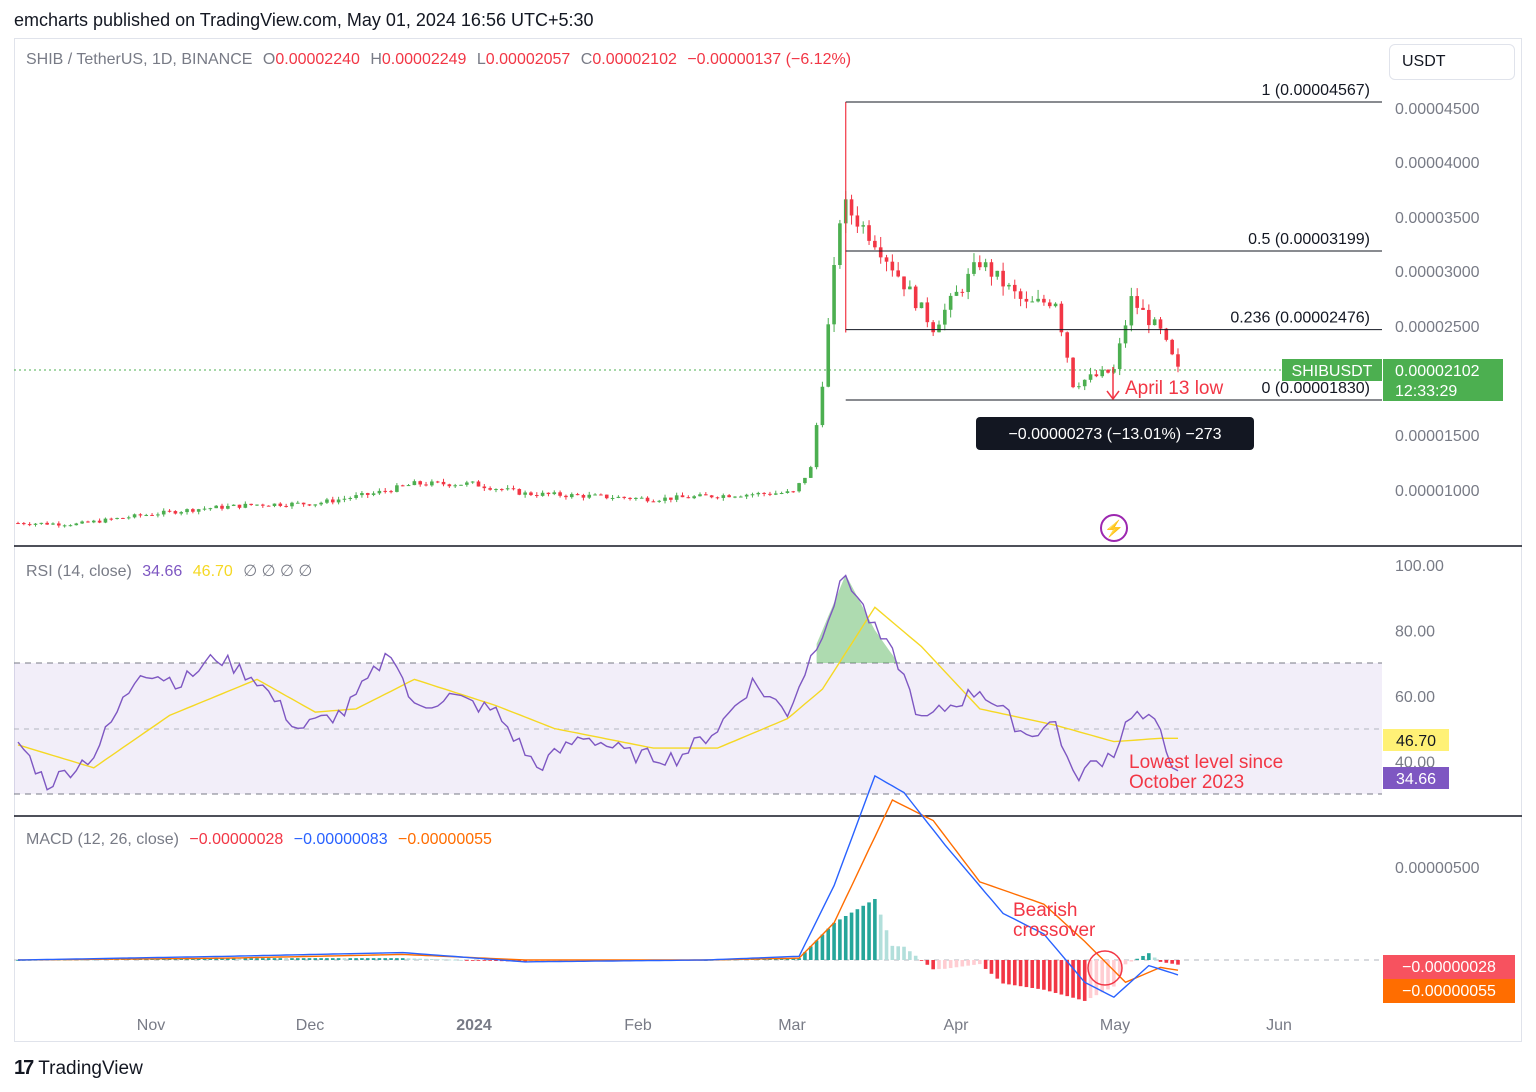  I want to click on tradingview-logo: 17 TradingView, so click(78, 1068).